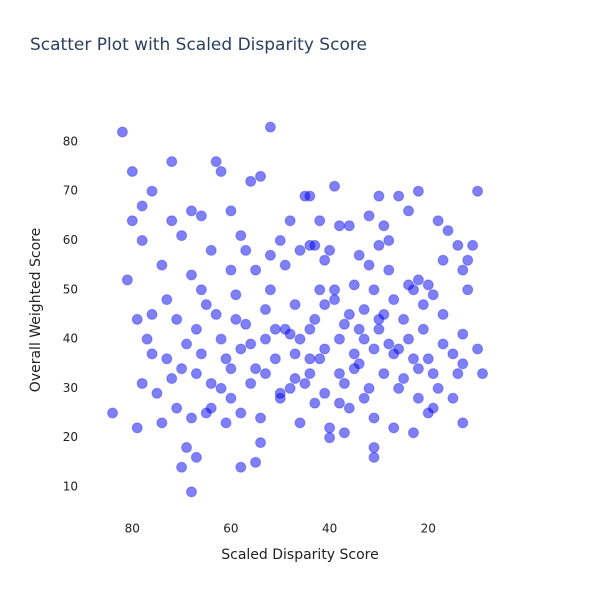  What do you see at coordinates (70, 240) in the screenshot?
I see `y-tick-label: 60` at bounding box center [70, 240].